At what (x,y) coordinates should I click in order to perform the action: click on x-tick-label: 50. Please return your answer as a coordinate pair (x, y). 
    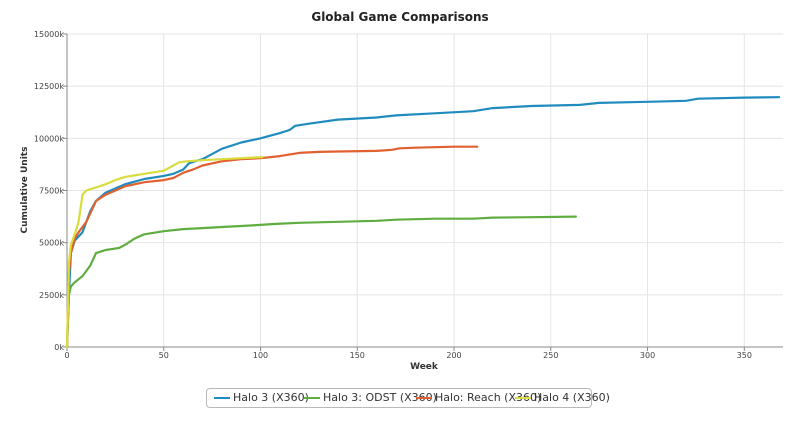
    Looking at the image, I should click on (164, 355).